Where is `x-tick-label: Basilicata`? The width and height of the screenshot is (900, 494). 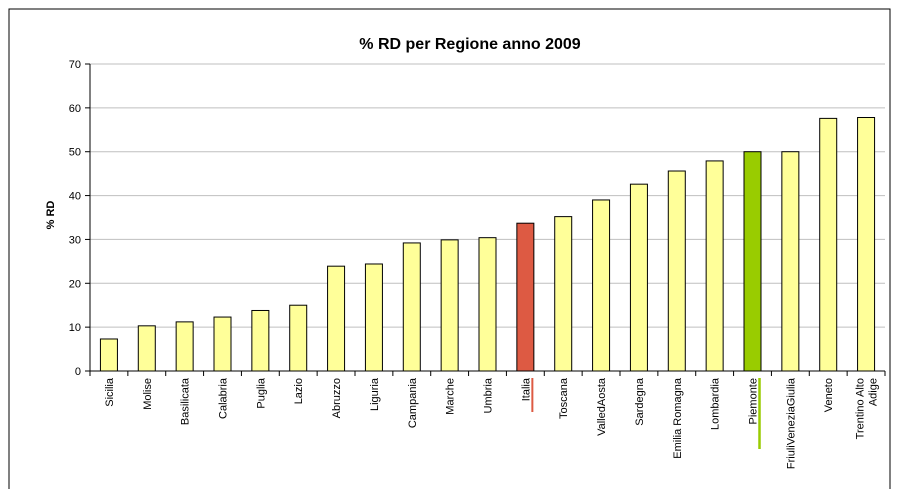 x-tick-label: Basilicata is located at coordinates (186, 401).